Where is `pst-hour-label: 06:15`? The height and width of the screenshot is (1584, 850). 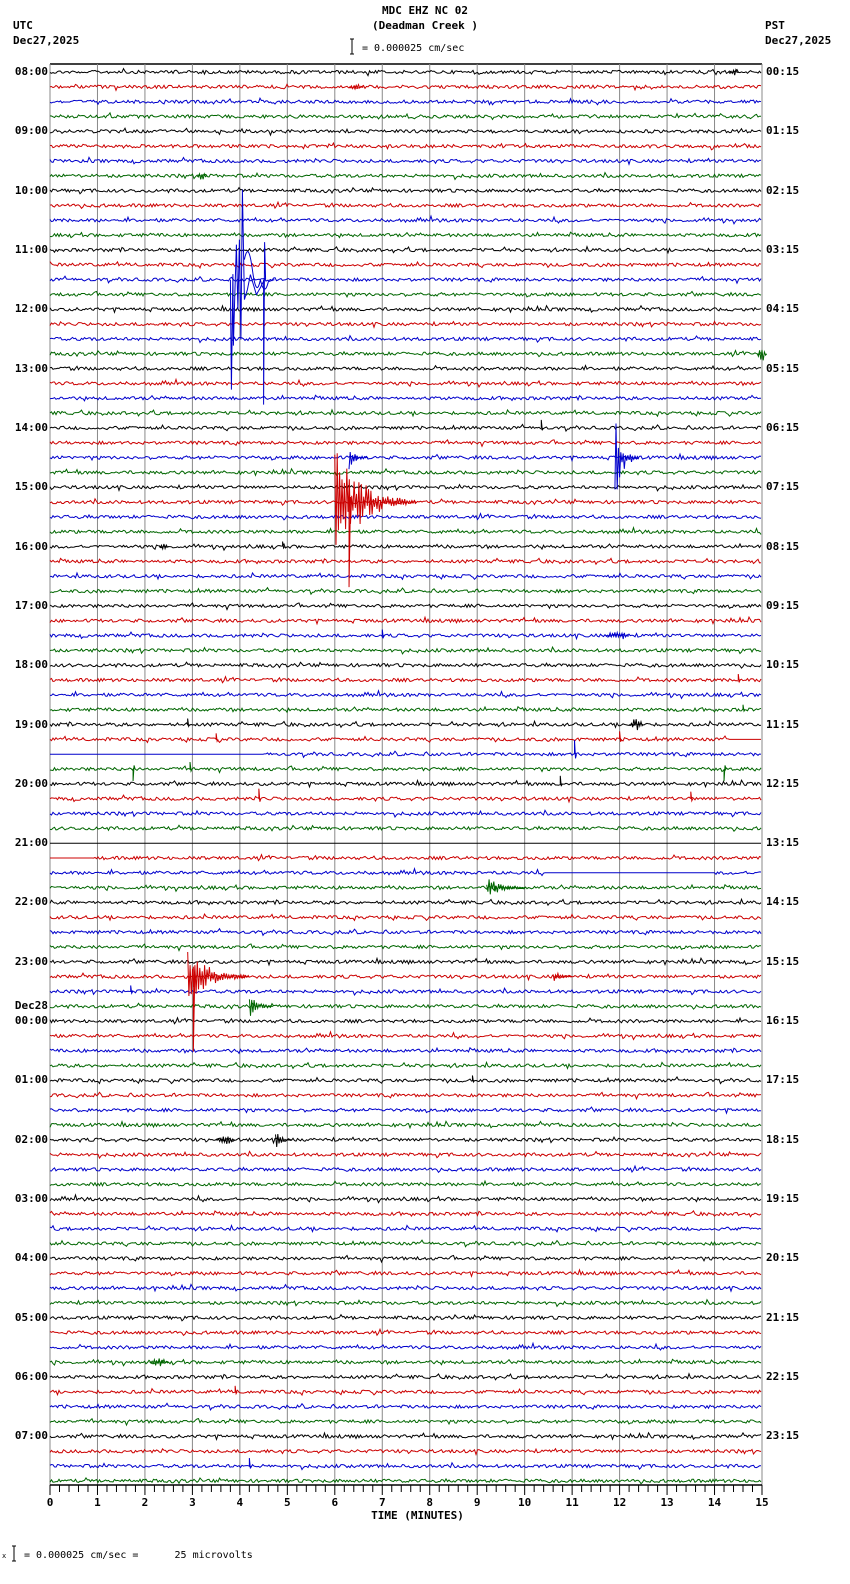 pst-hour-label: 06:15 is located at coordinates (783, 427).